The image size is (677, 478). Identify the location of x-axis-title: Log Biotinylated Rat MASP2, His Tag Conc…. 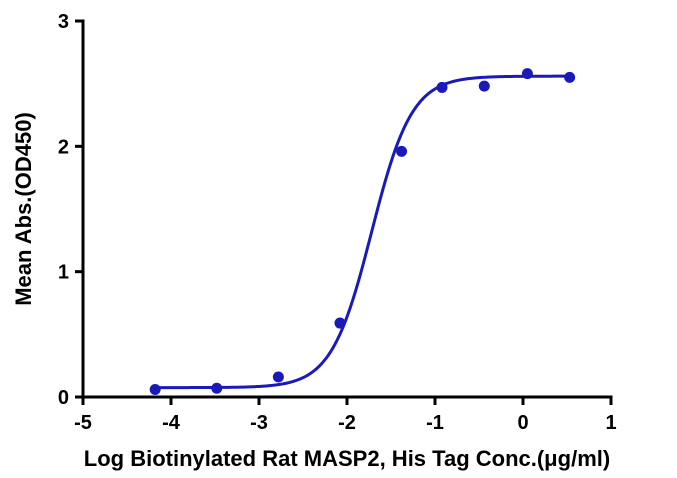
(347, 458).